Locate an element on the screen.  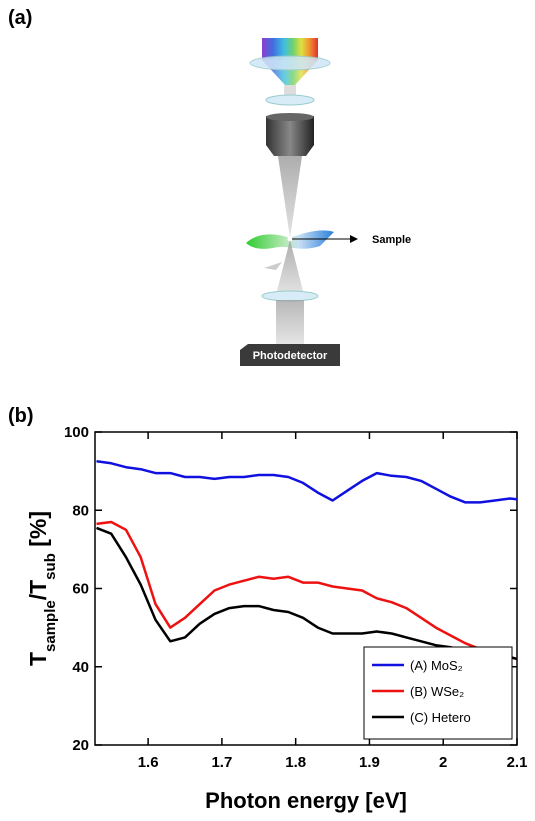
legend-label: (B) WSe₂ is located at coordinates (437, 691).